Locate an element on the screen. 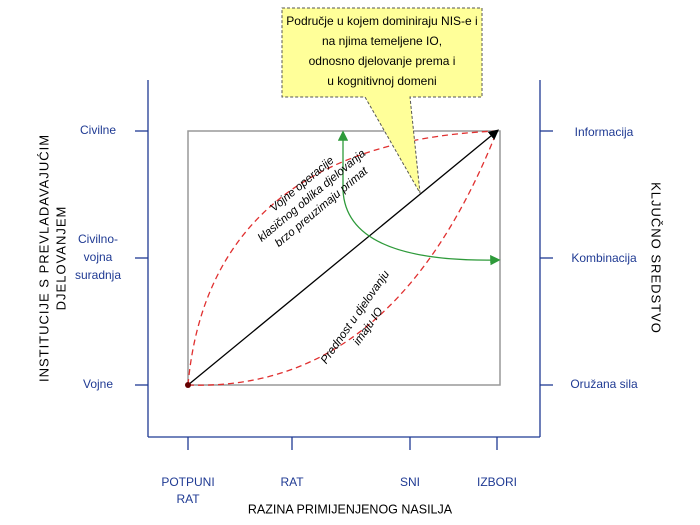 This screenshot has width=700, height=525. start-point is located at coordinates (188, 385).